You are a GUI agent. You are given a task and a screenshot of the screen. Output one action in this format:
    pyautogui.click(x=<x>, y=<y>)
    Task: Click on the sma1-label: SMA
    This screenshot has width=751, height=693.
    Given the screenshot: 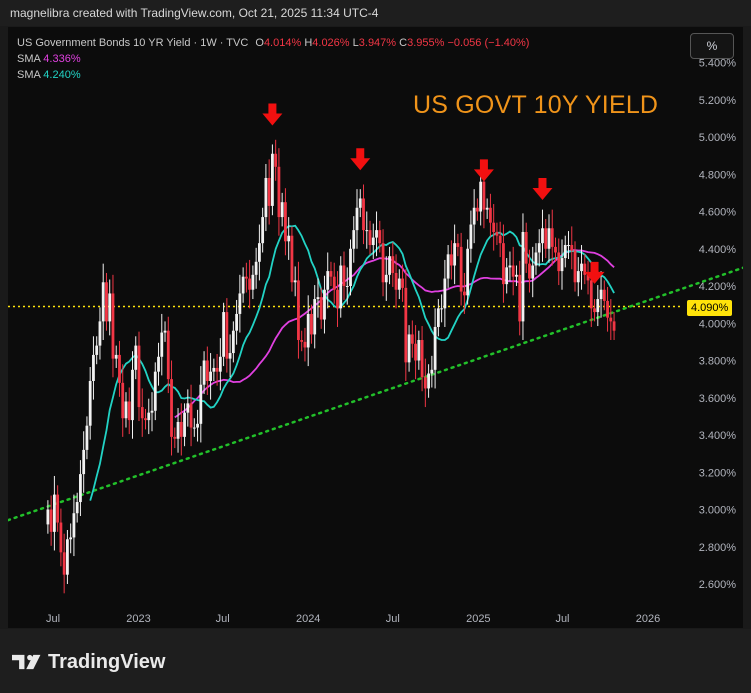 What is the action you would take?
    pyautogui.click(x=29, y=59)
    